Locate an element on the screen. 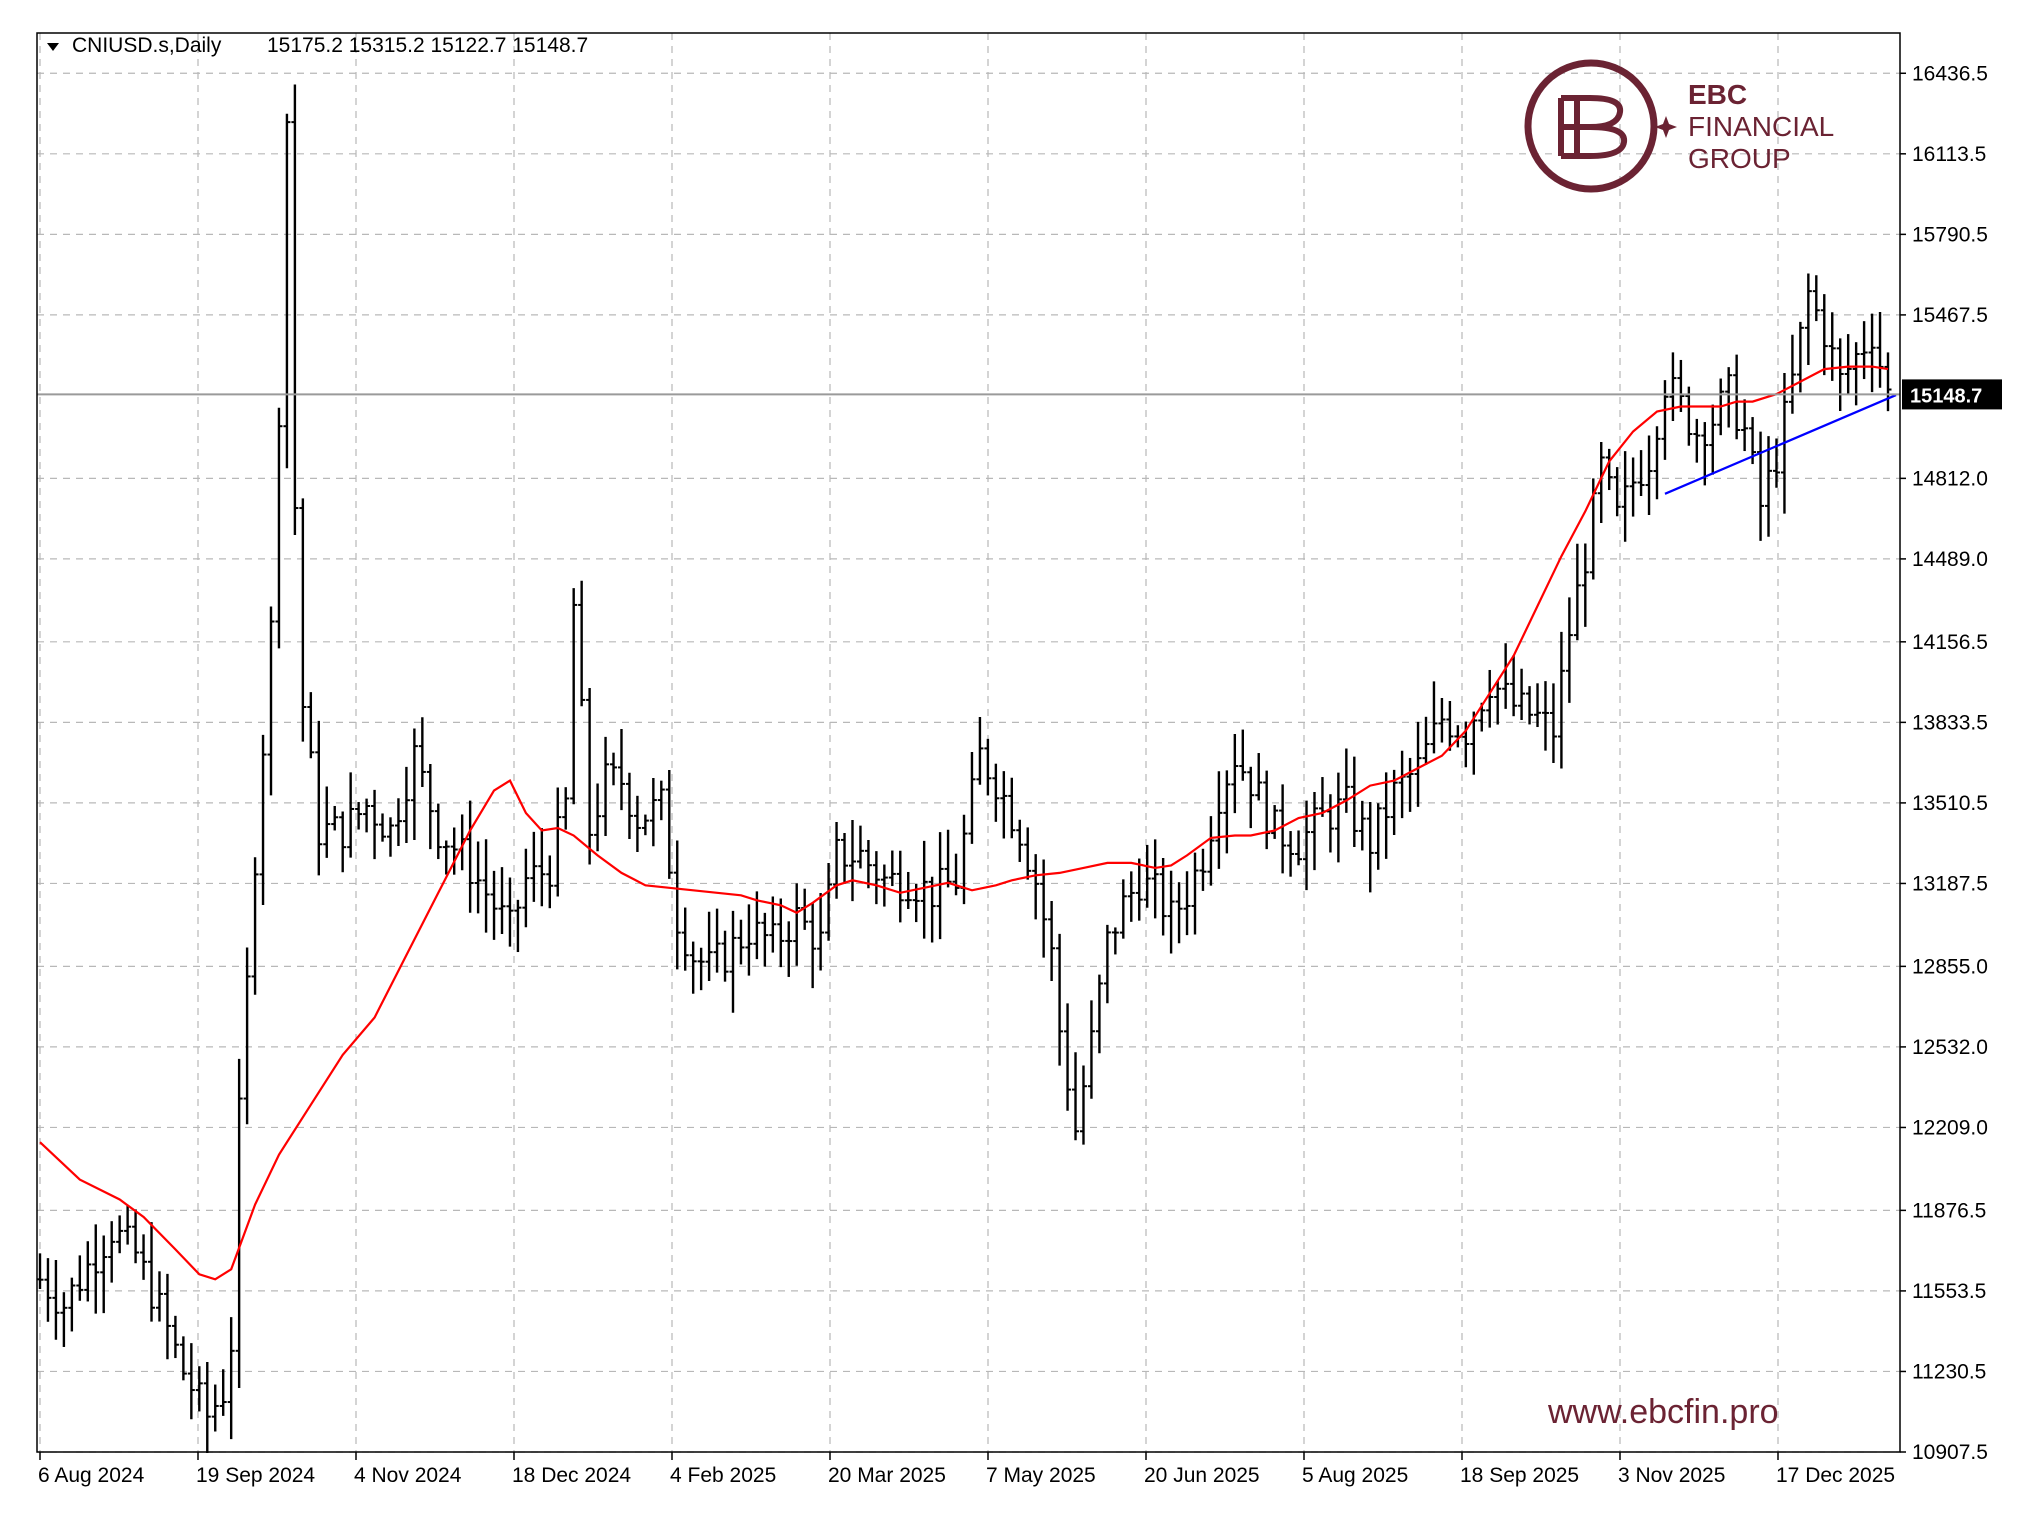 The image size is (2028, 1514). trendline is located at coordinates (1780, 444).